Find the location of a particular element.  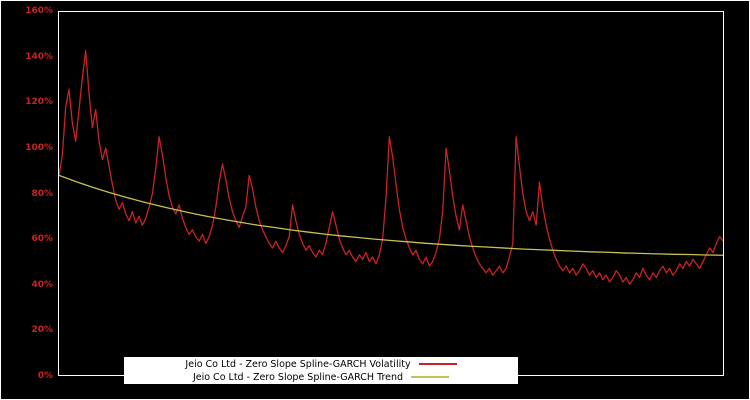

y-axis-tick-label: 140% is located at coordinates (39, 57).